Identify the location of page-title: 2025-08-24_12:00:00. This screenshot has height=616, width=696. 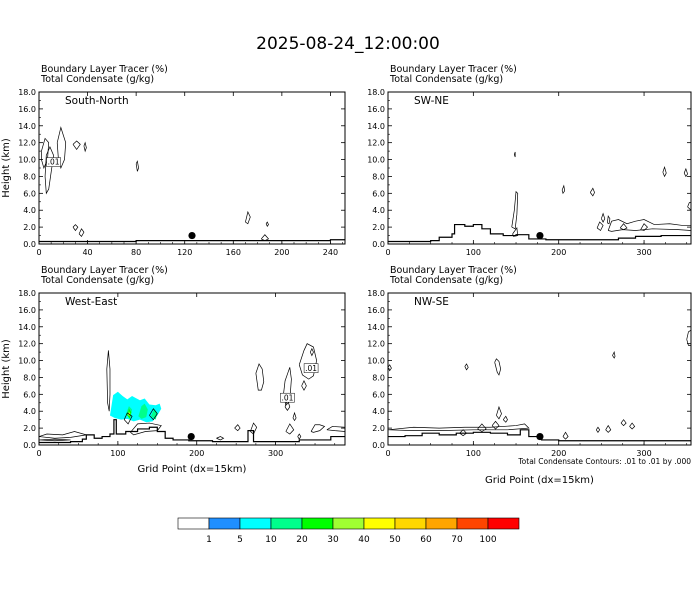
(348, 44).